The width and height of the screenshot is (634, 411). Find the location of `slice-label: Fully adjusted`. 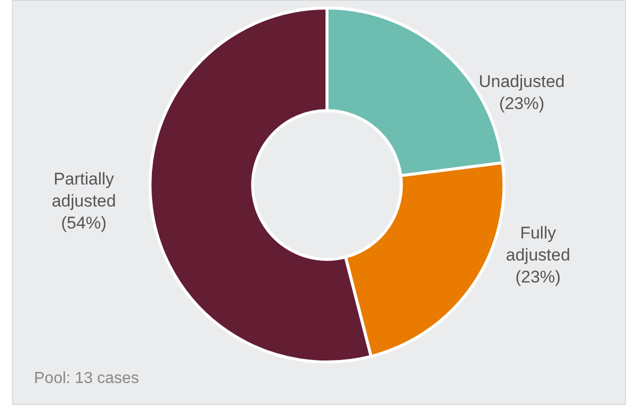

slice-label: Fully adjusted is located at coordinates (538, 243).